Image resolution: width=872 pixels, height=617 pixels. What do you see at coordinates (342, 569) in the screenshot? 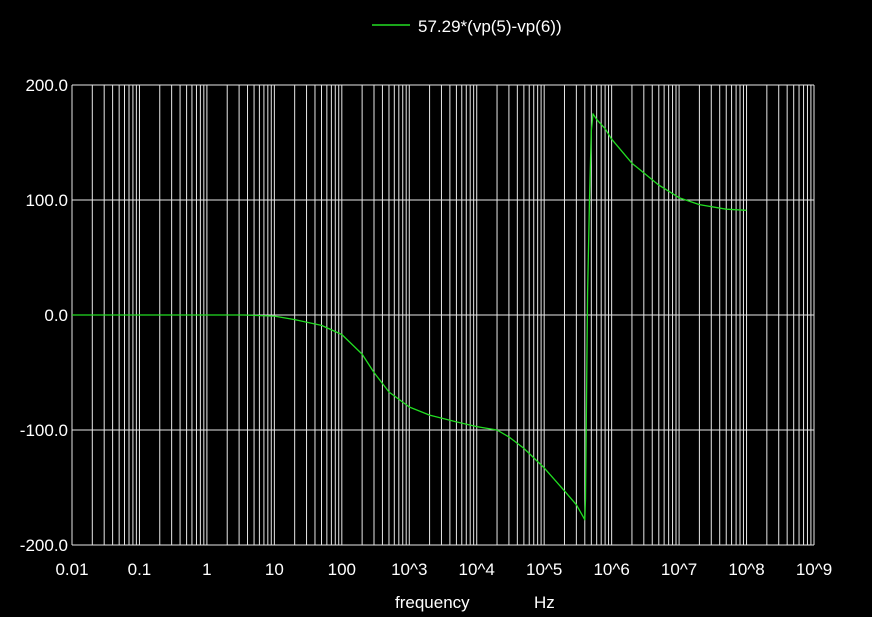
I see `x-tick-label: 100` at bounding box center [342, 569].